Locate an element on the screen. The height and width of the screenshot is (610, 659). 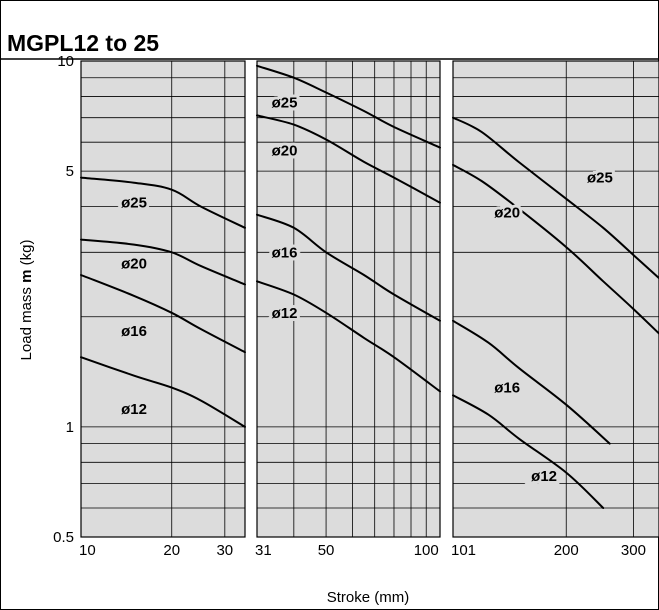
x-axis-label: Stroke (mm) is located at coordinates (368, 597).